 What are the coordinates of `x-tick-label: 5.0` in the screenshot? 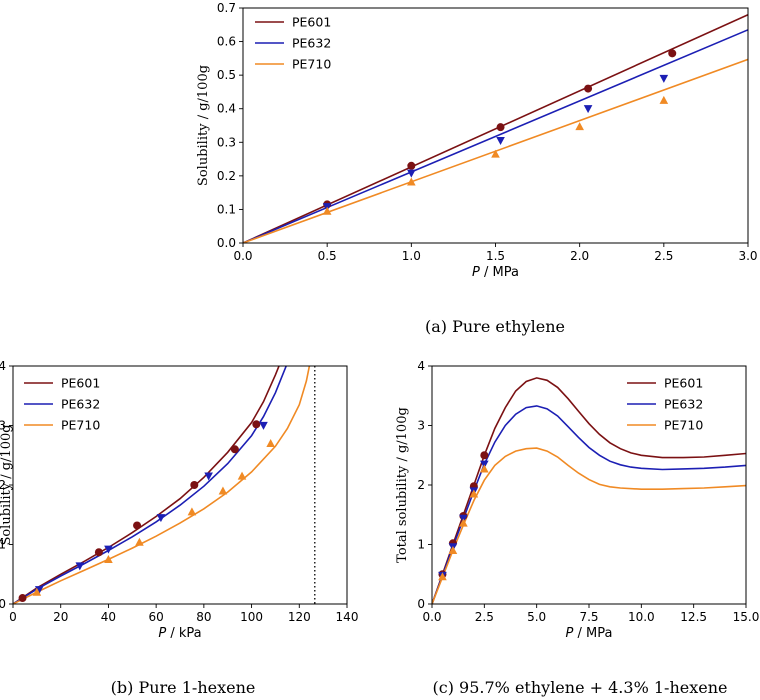 It's located at (536, 617).